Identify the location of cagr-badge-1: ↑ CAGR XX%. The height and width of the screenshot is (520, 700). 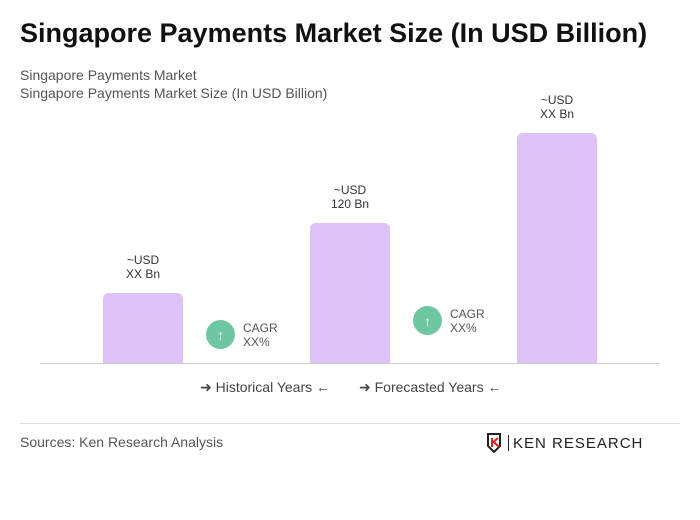
(242, 334).